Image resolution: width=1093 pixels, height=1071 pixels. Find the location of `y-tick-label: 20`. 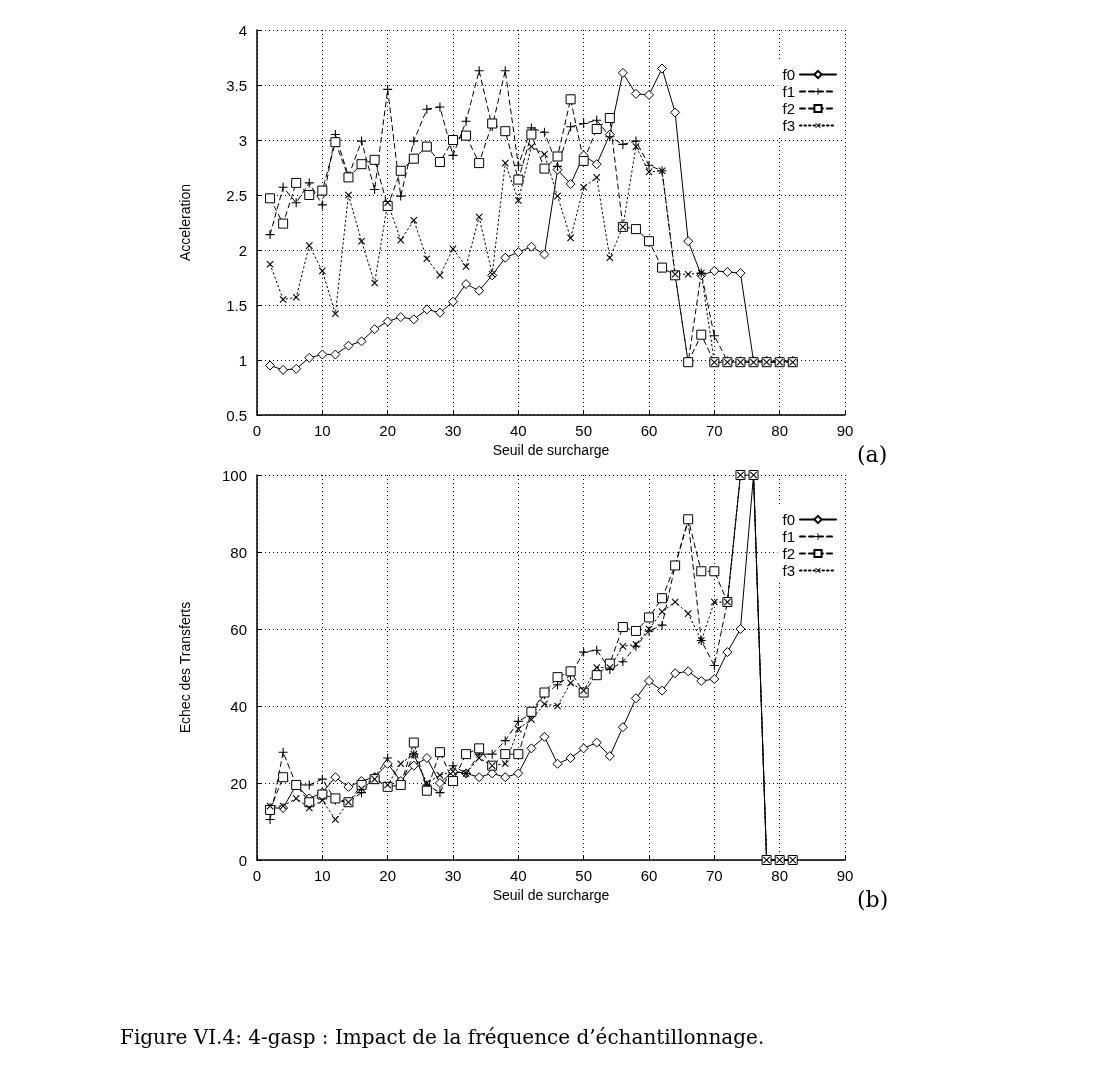

y-tick-label: 20 is located at coordinates (238, 783).